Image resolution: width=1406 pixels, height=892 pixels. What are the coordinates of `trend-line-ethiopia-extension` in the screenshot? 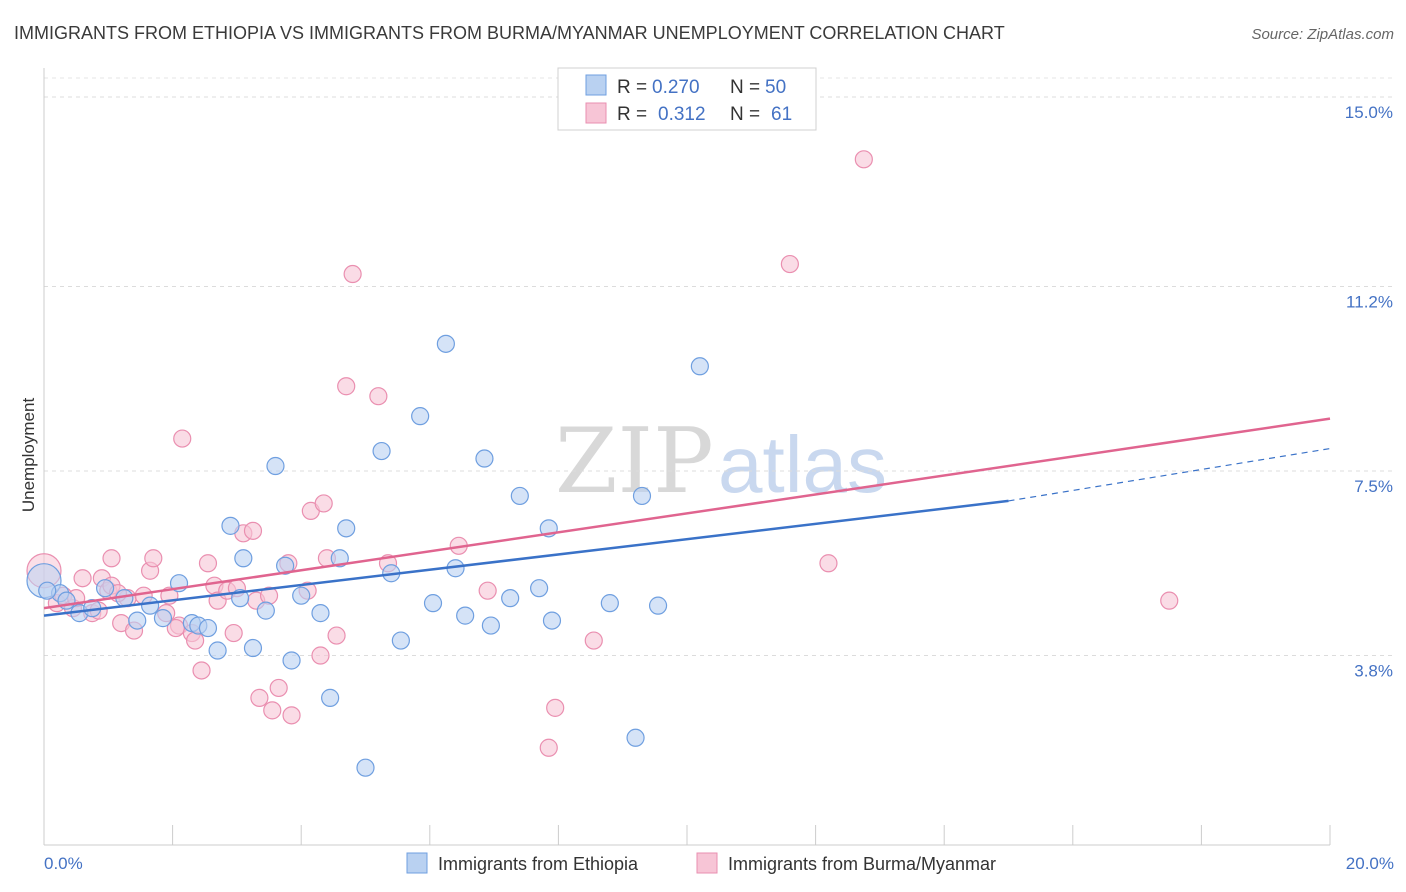 It's located at (1169, 474).